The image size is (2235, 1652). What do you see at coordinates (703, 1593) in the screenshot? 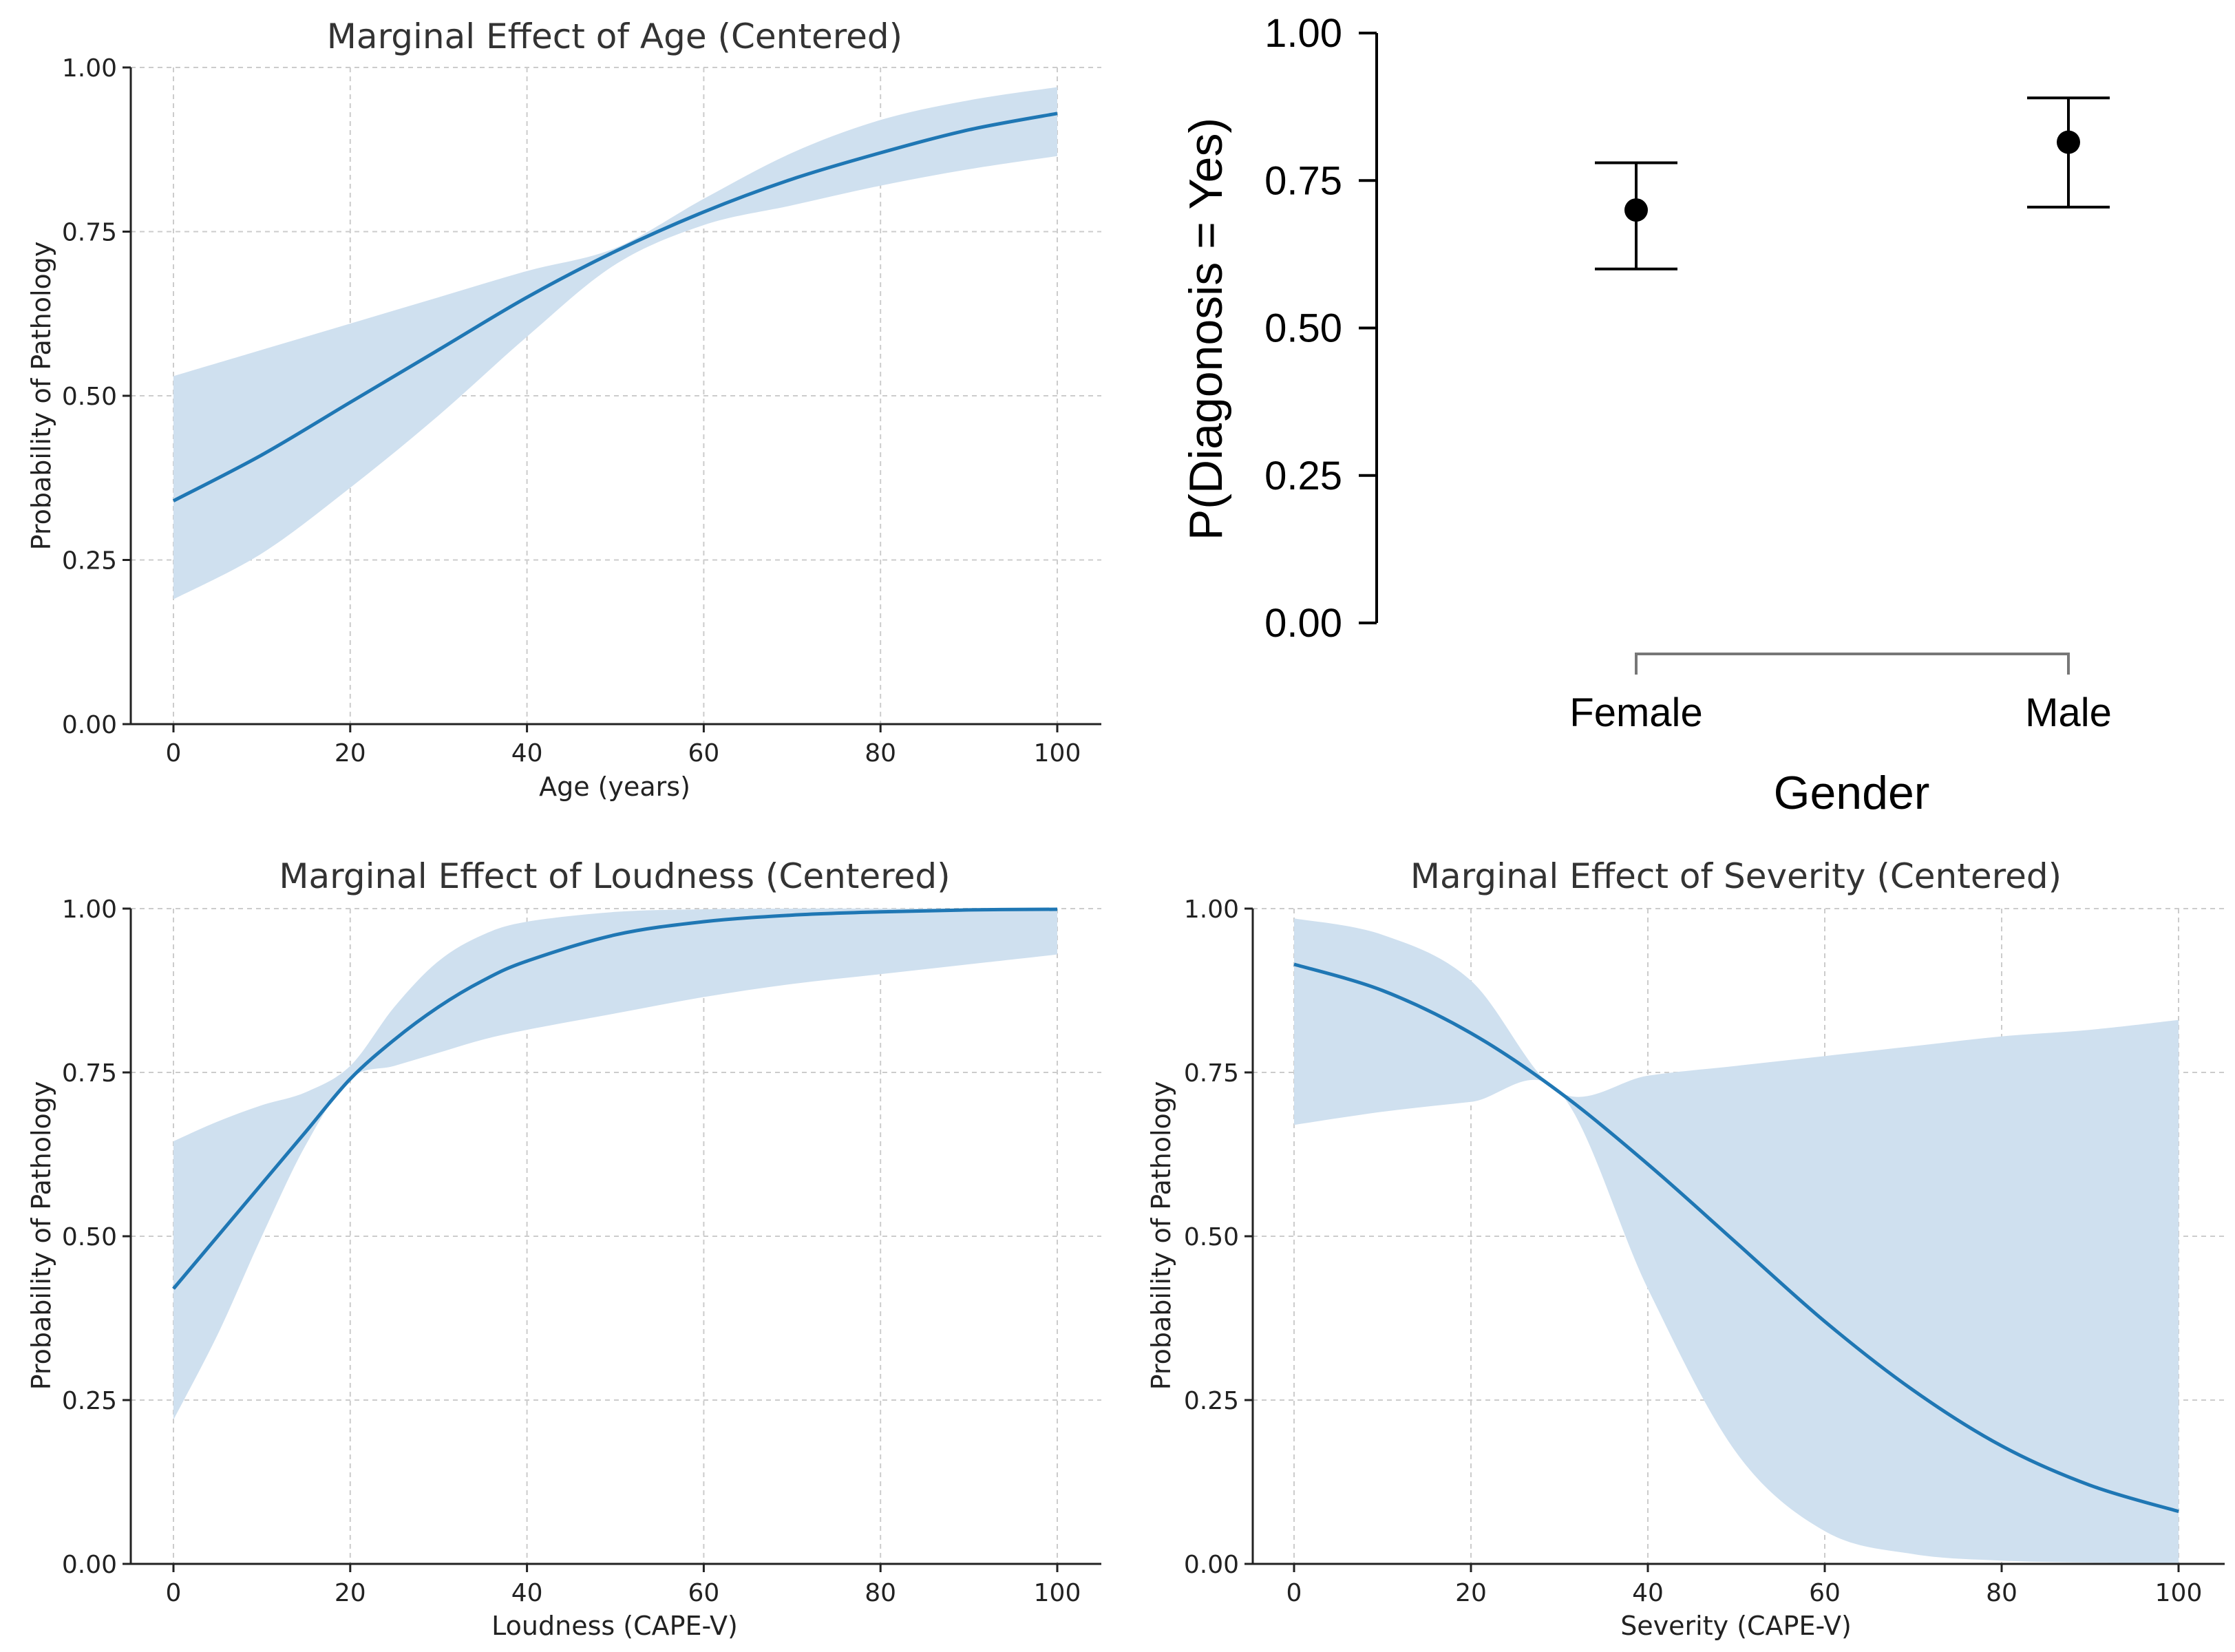
I see `loudness-xtick-label-60: 60` at bounding box center [703, 1593].